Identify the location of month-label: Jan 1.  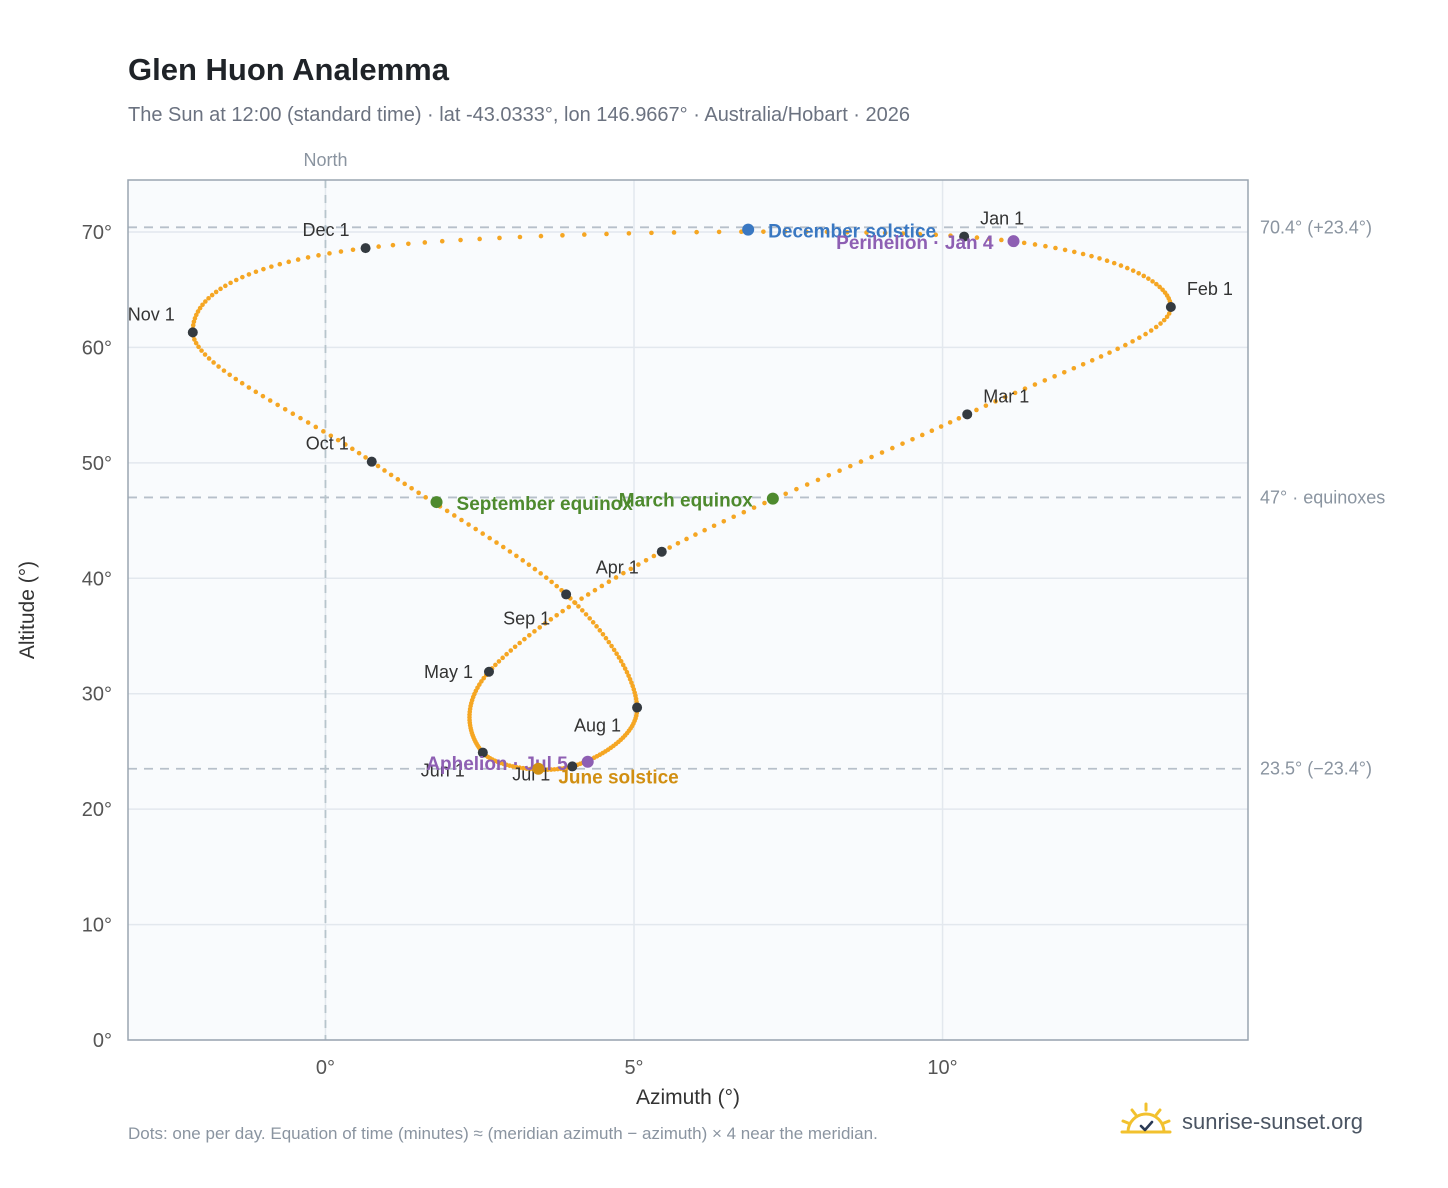
(1002, 219).